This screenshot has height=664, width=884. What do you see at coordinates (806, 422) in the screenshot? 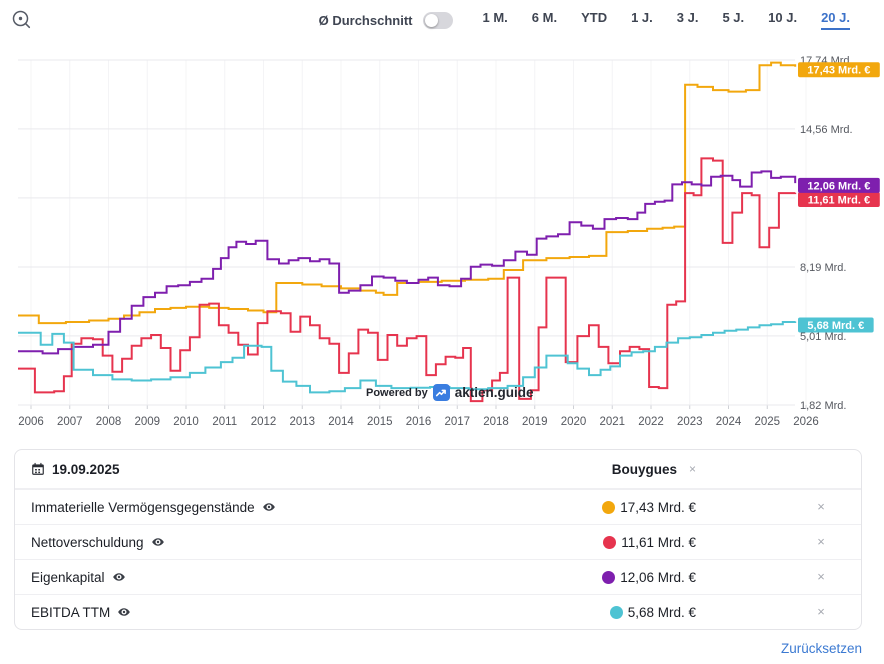
I see `x-axis-label: 2026` at bounding box center [806, 422].